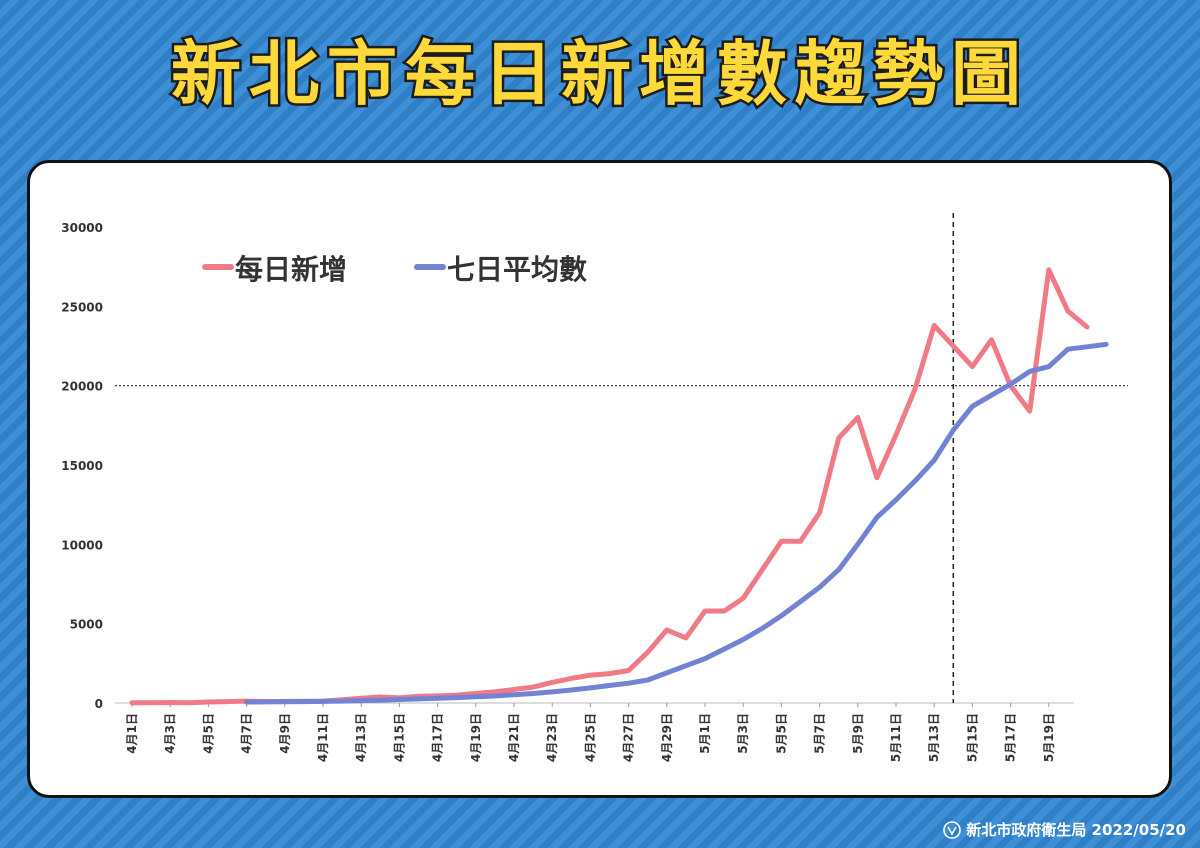  Describe the element at coordinates (1049, 737) in the screenshot. I see `x-tick-label: 5月19日` at that location.